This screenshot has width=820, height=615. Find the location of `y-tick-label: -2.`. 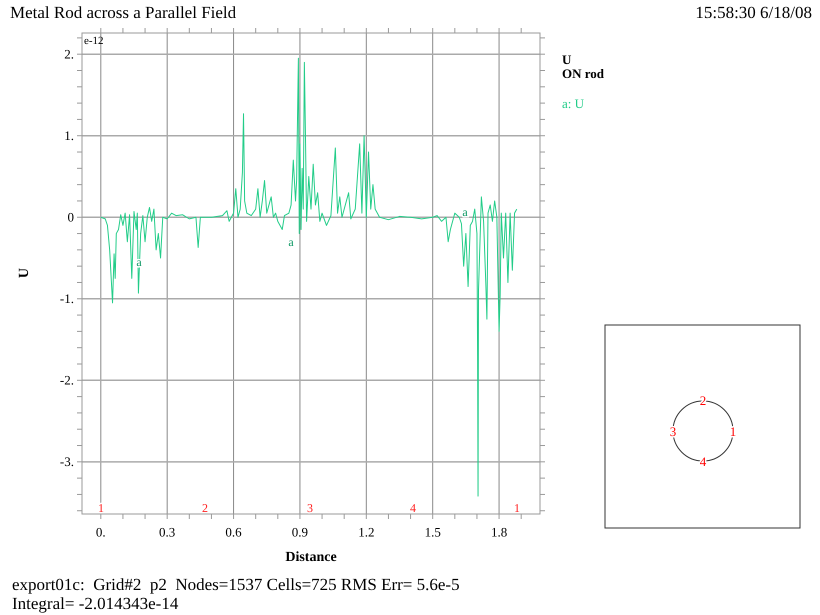

y-tick-label: -2. is located at coordinates (67, 380).